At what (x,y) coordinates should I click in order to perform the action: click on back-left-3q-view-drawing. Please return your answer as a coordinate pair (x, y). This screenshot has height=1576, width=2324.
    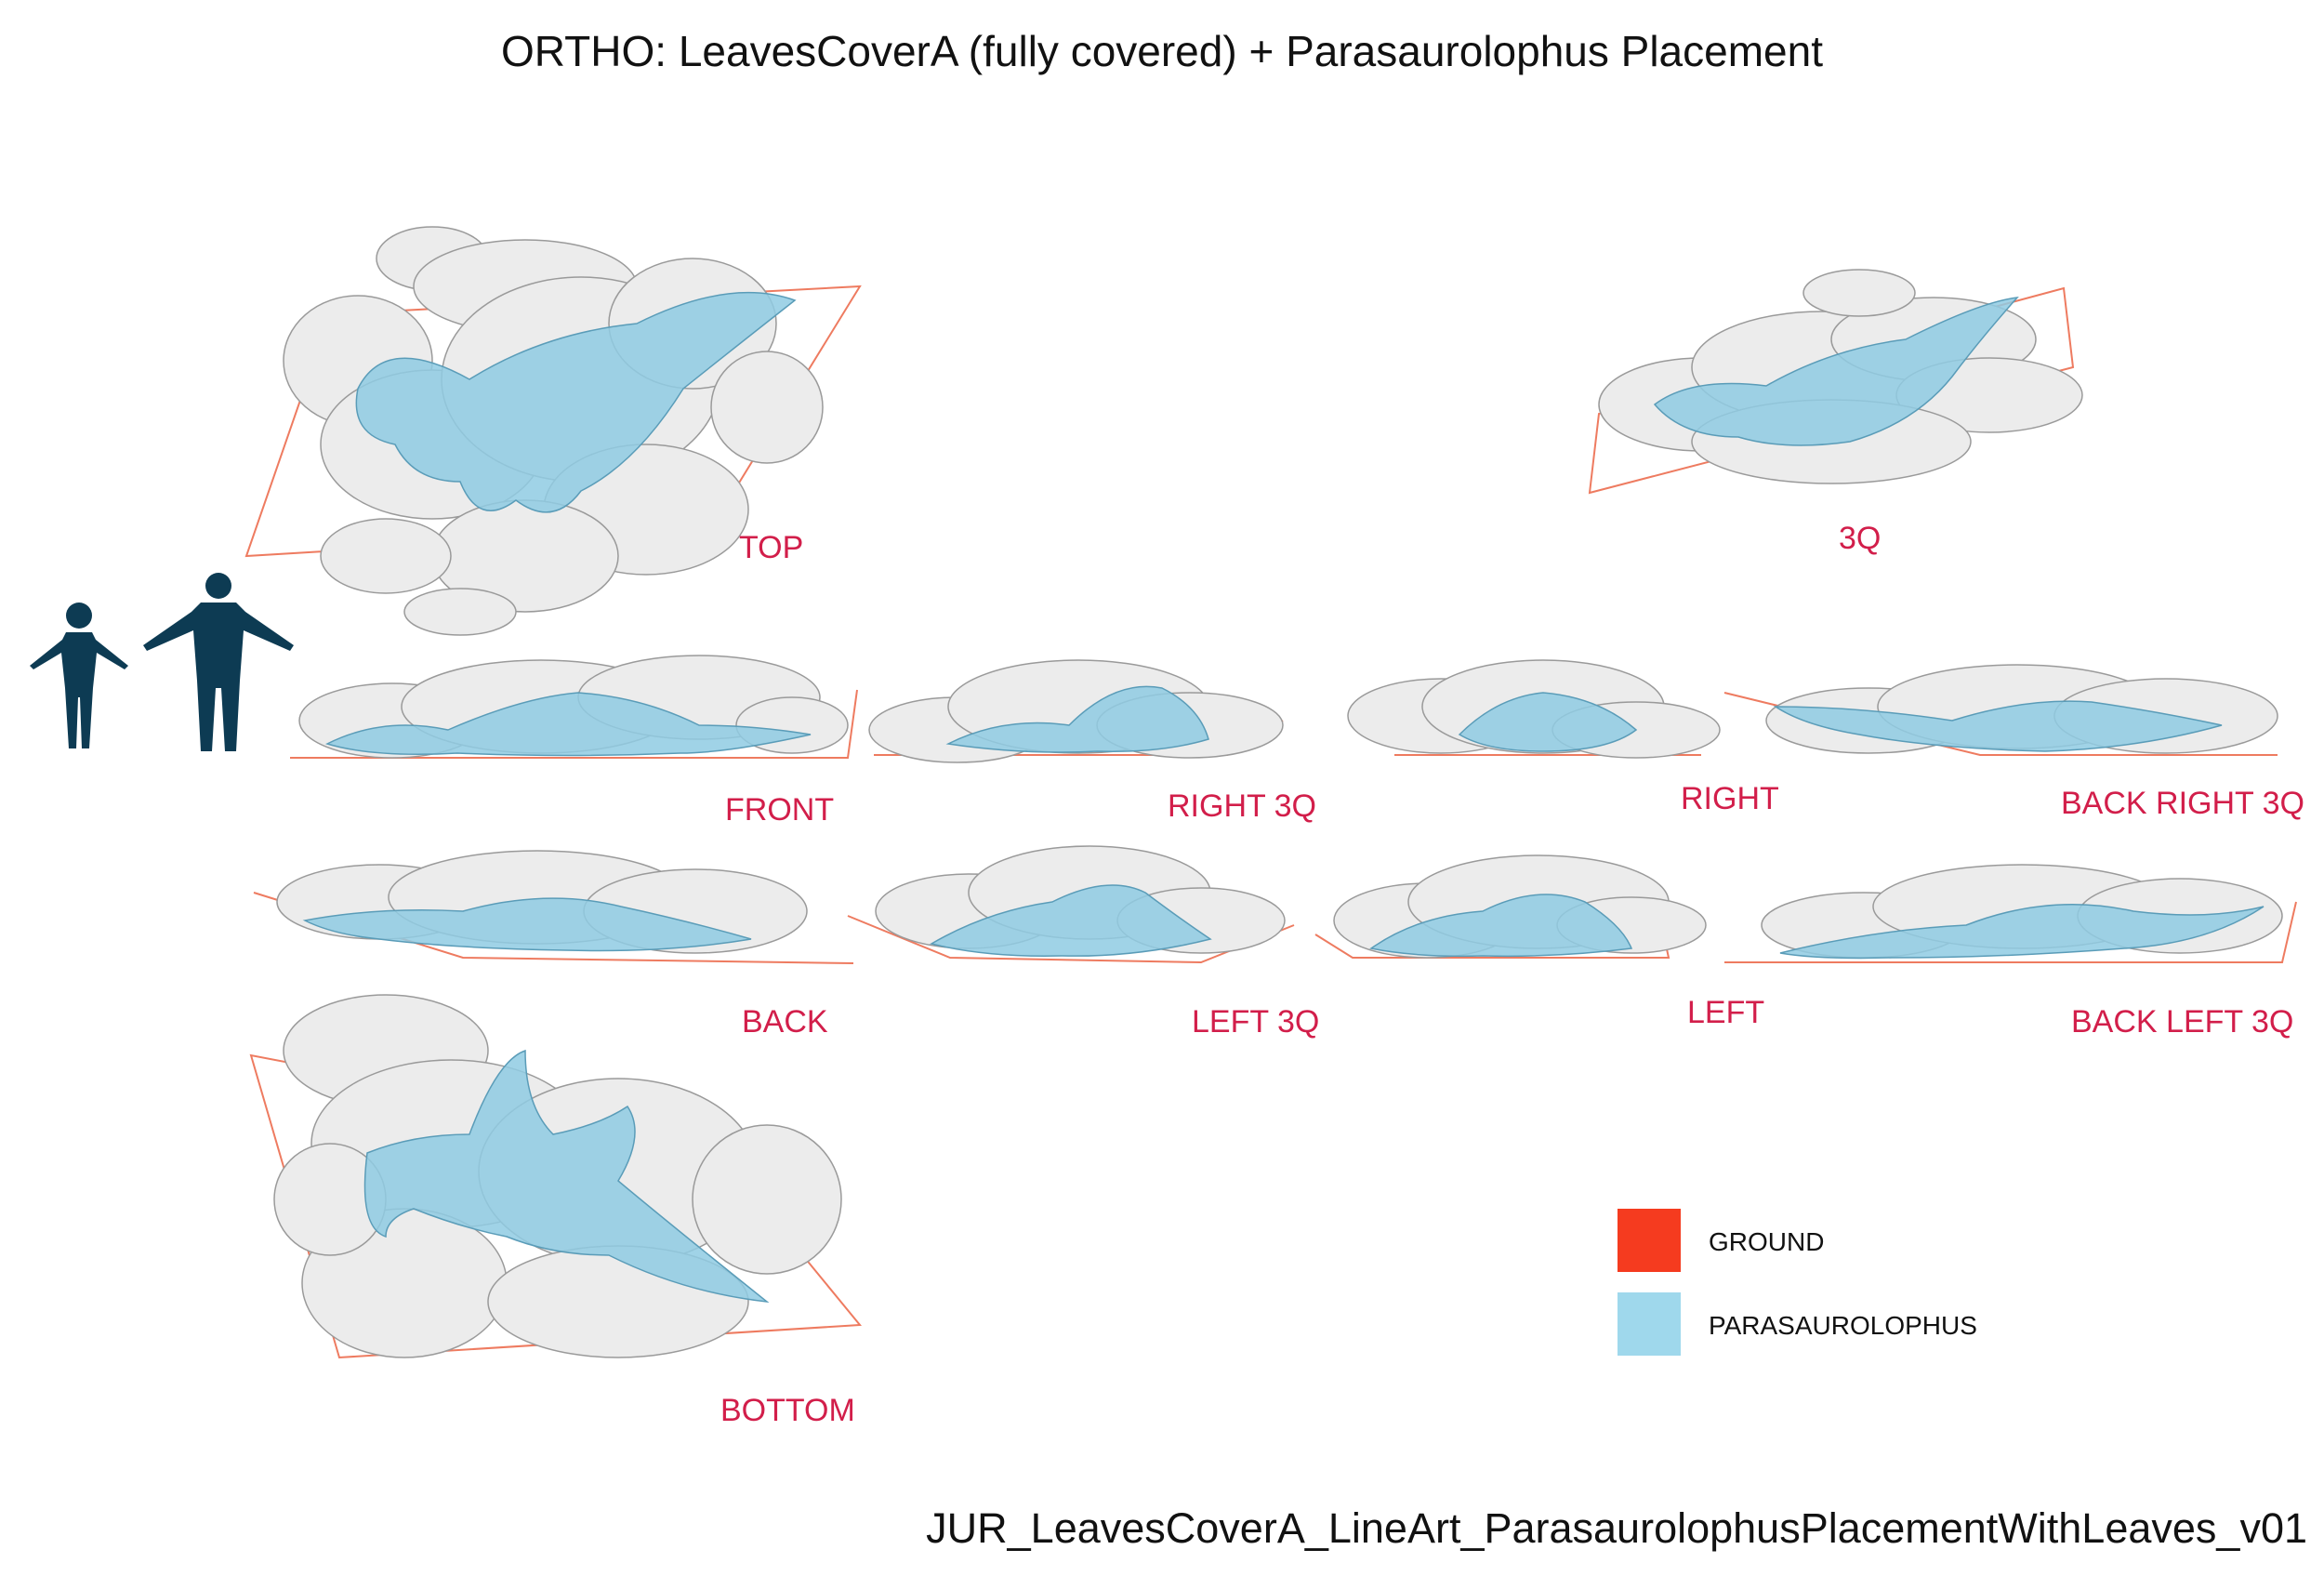
    Looking at the image, I should click on (2010, 913).